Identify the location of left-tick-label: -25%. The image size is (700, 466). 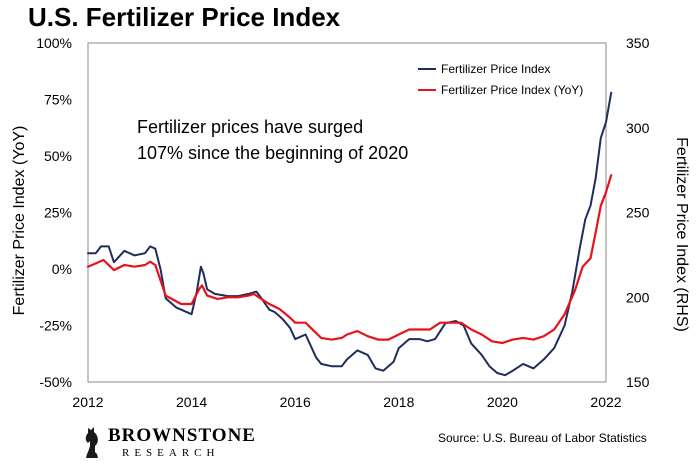
(55, 326).